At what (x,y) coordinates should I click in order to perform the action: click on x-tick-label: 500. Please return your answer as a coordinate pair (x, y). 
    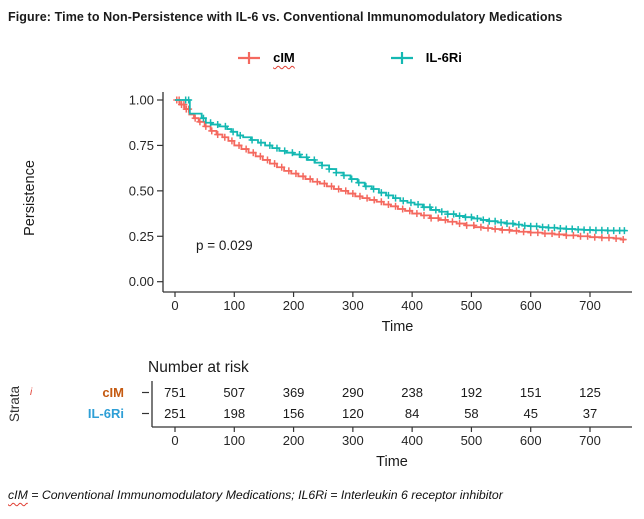
    Looking at the image, I should click on (472, 305).